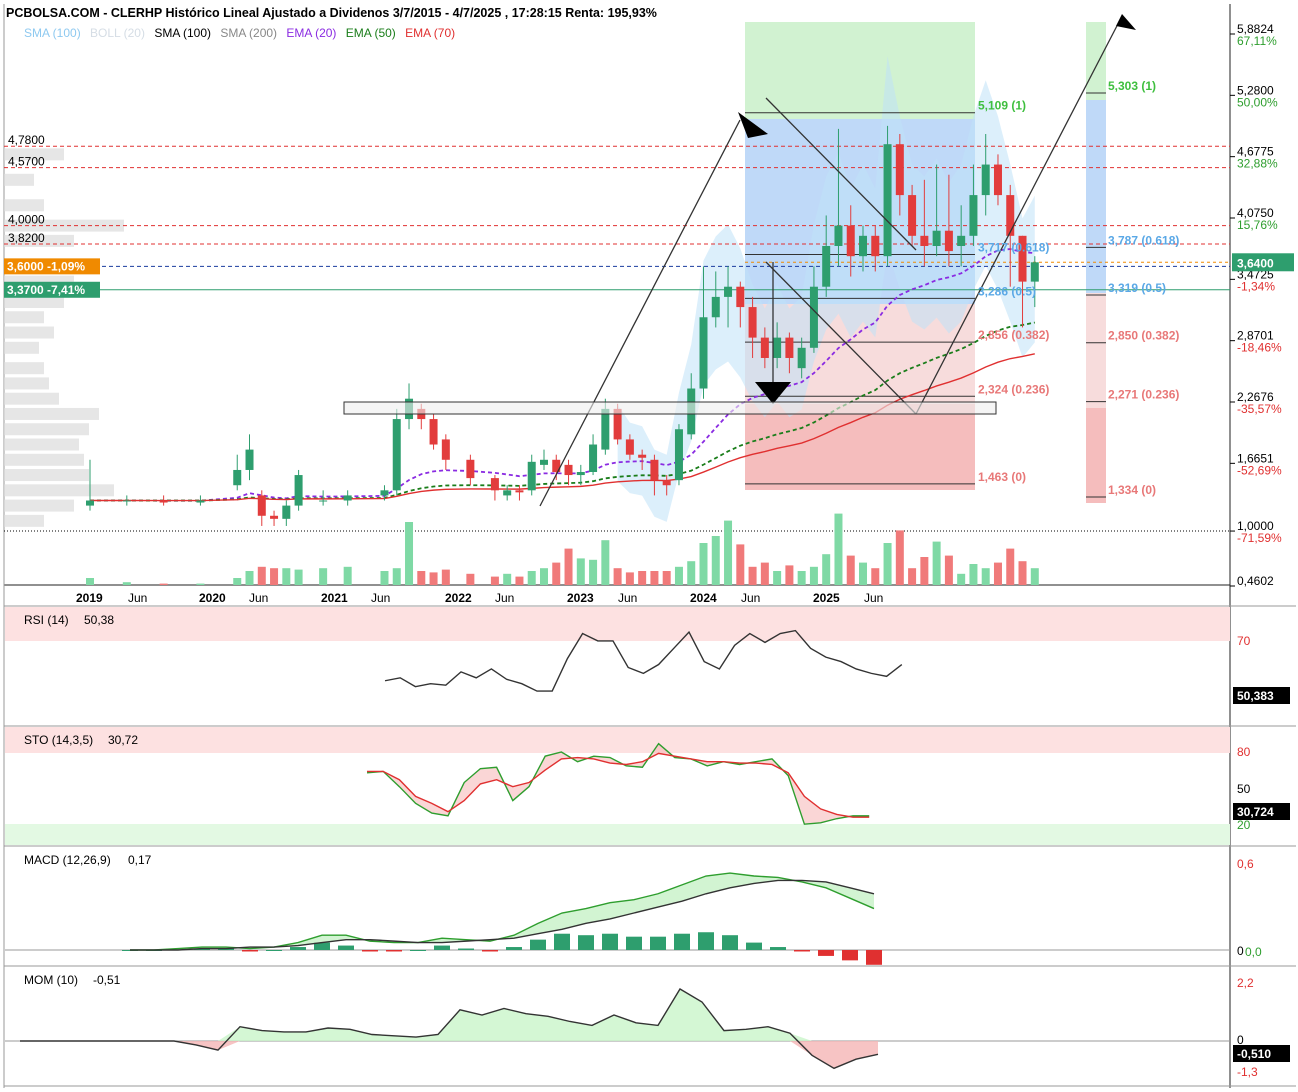 Image resolution: width=1298 pixels, height=1092 pixels. What do you see at coordinates (183, 33) in the screenshot?
I see `legend-sma100-black: SMA (100)` at bounding box center [183, 33].